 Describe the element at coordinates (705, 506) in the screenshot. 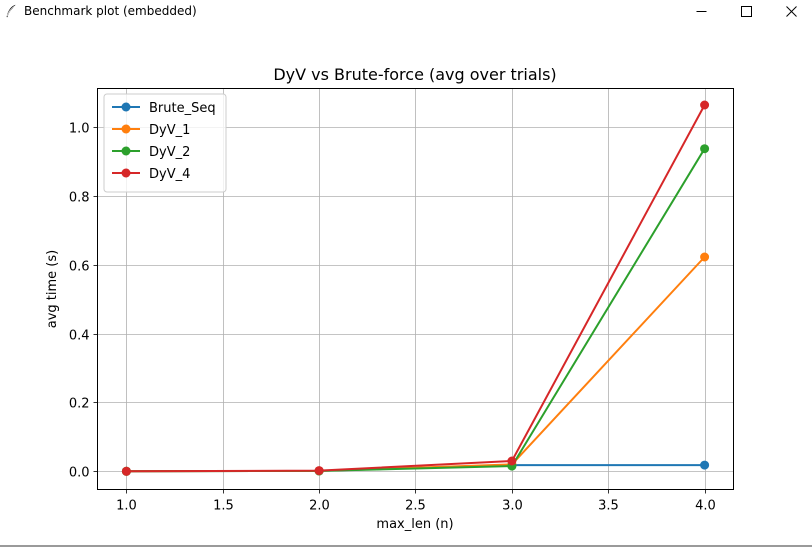

I see `x-tick-label: 4.0` at that location.